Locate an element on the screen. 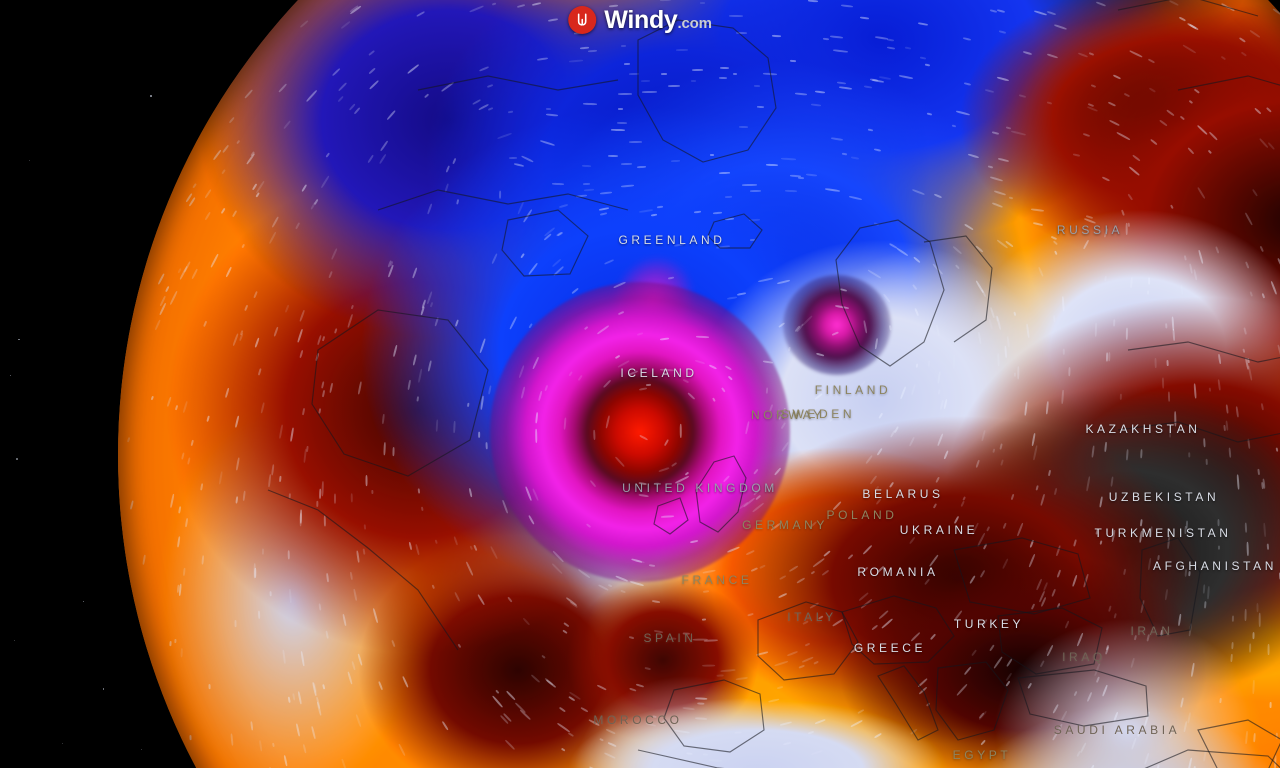  windy-tld: .com is located at coordinates (694, 23).